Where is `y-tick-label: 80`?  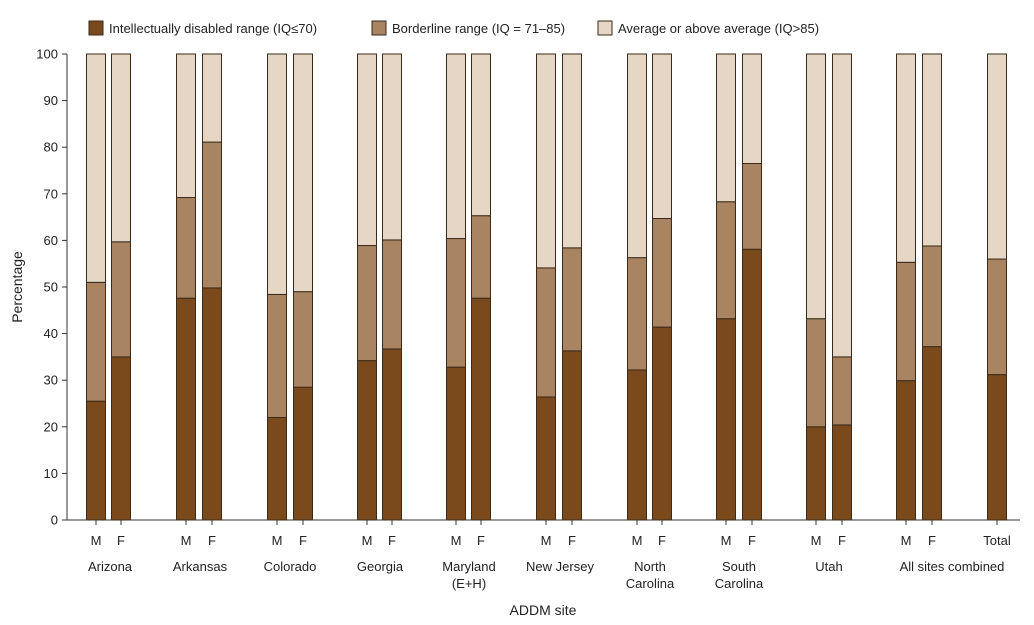
y-tick-label: 80 is located at coordinates (51, 147).